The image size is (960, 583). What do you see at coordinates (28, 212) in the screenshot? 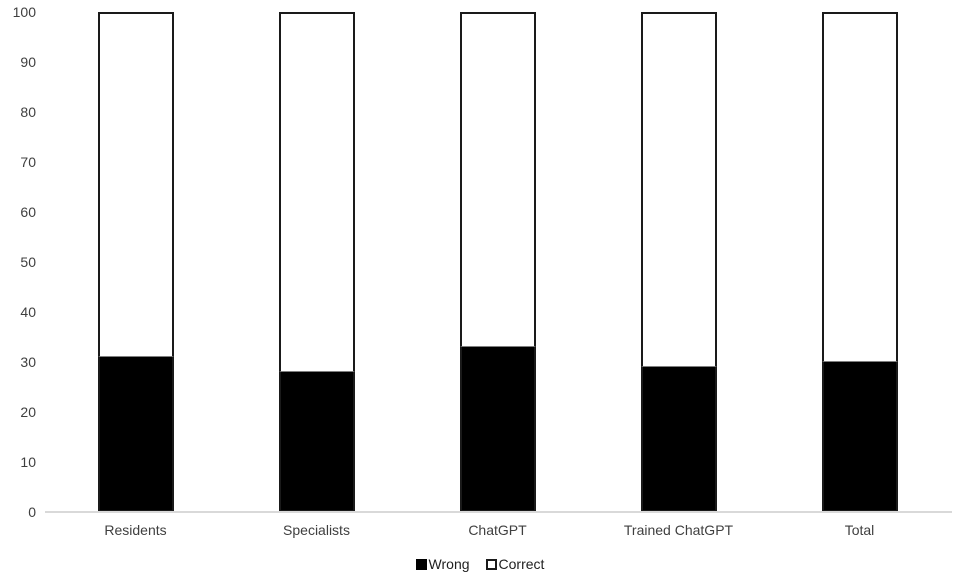
I see `y-tick-label-60: 60` at bounding box center [28, 212].